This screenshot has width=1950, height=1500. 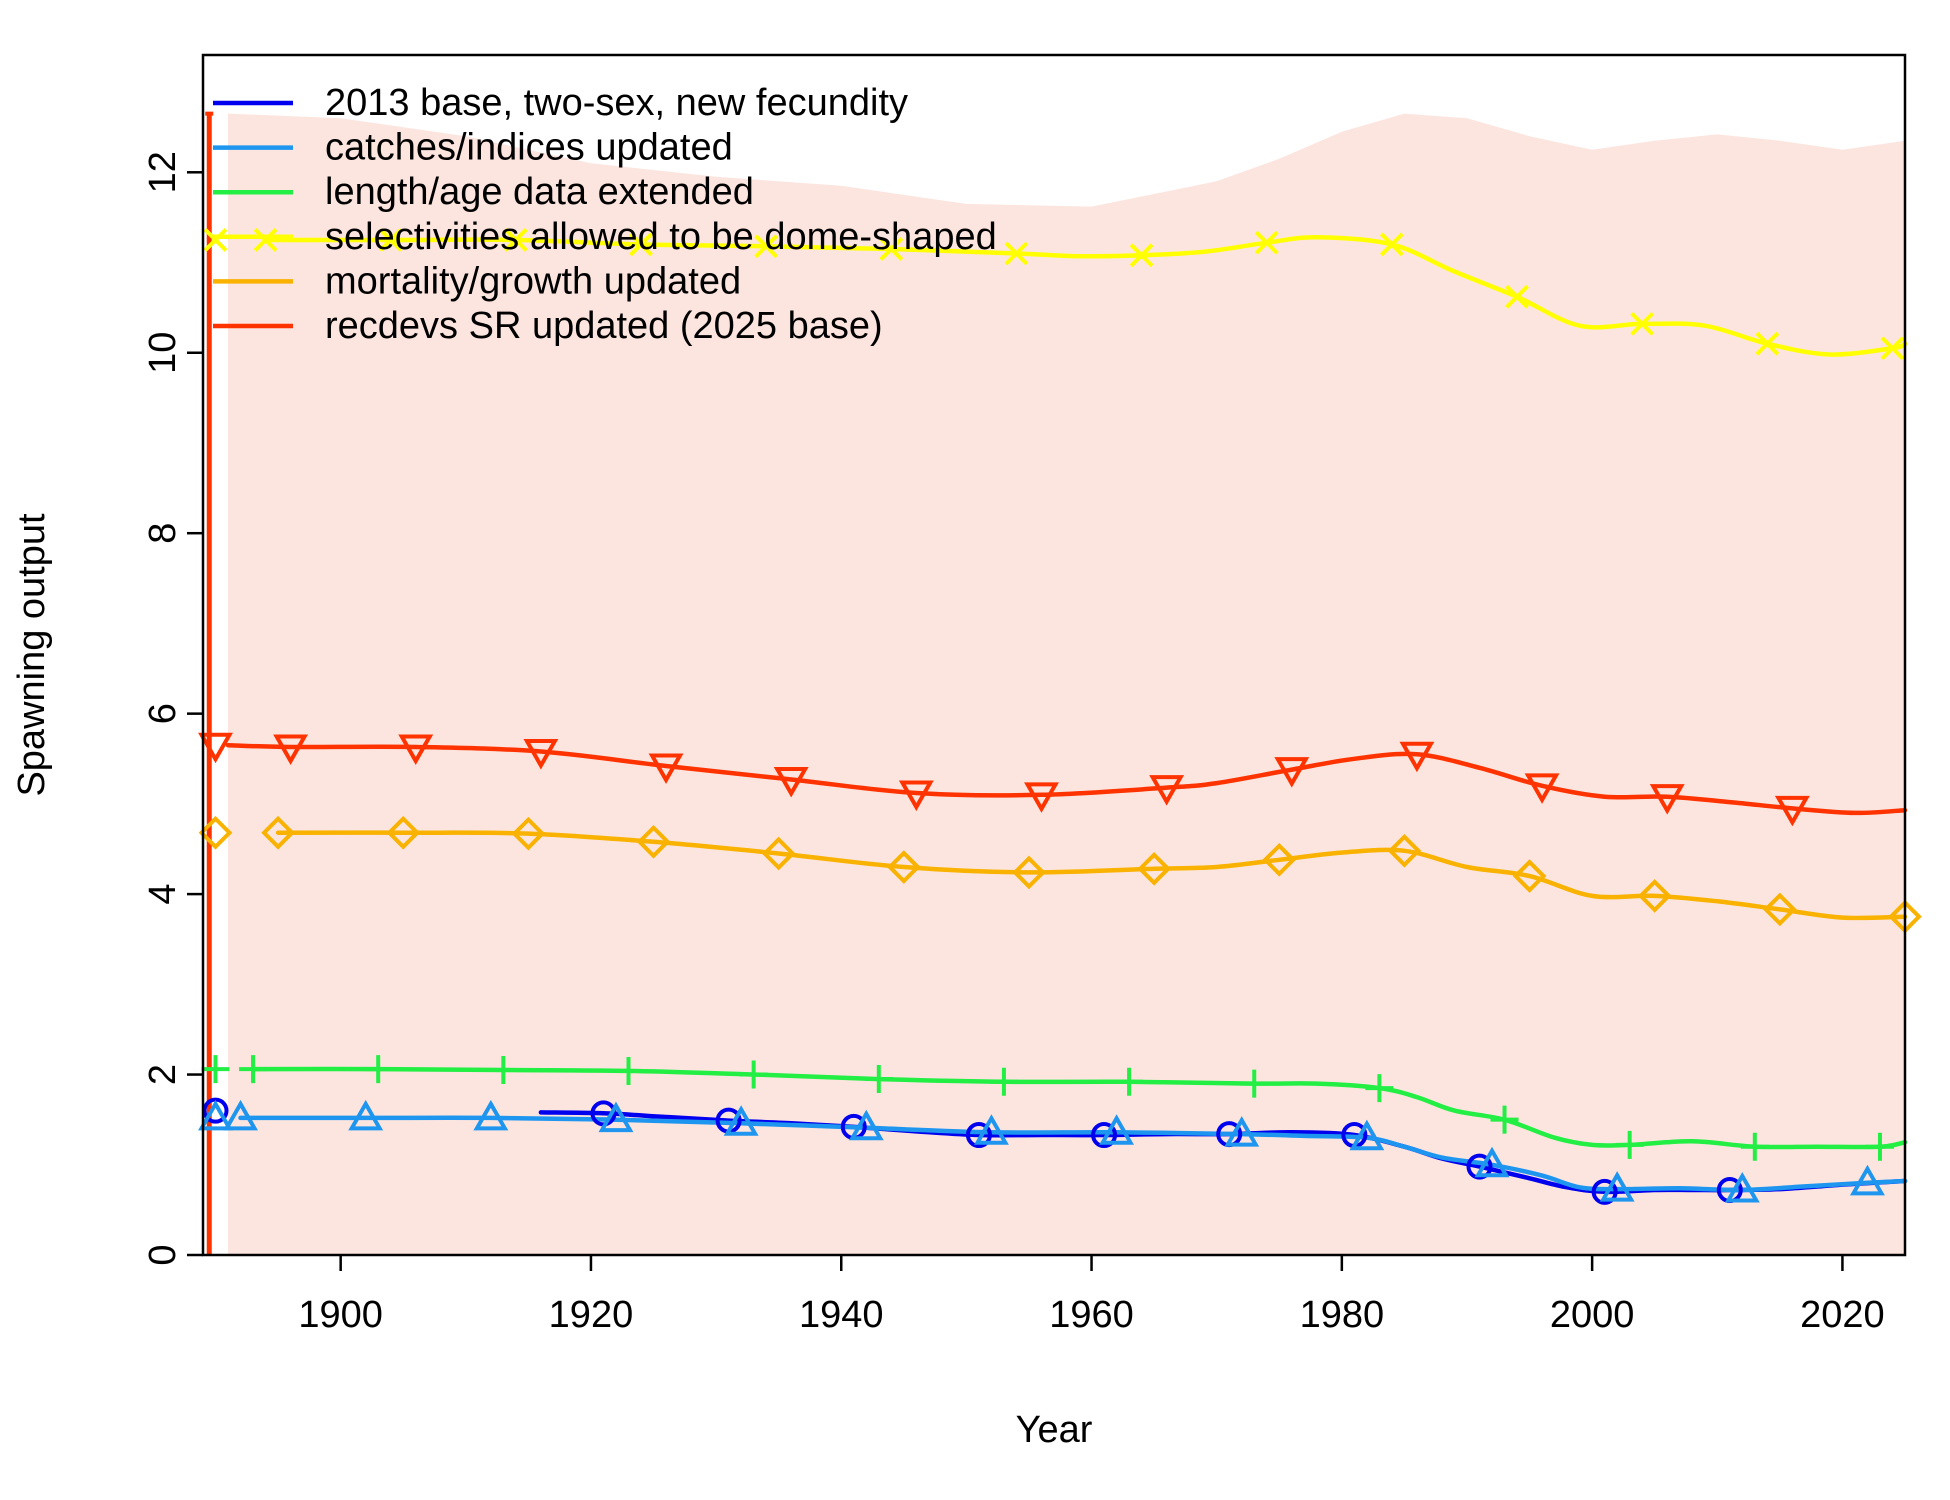 I want to click on x-tick-label-1: 1920, so click(x=591, y=1315).